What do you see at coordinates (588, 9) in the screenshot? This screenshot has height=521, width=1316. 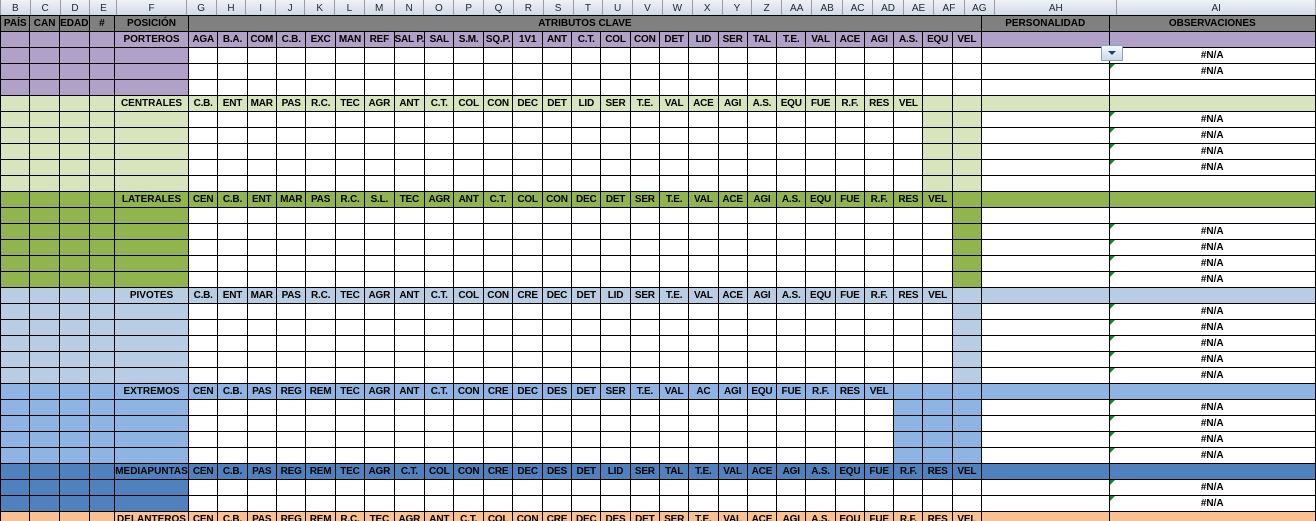 I see `column-header-t: T` at bounding box center [588, 9].